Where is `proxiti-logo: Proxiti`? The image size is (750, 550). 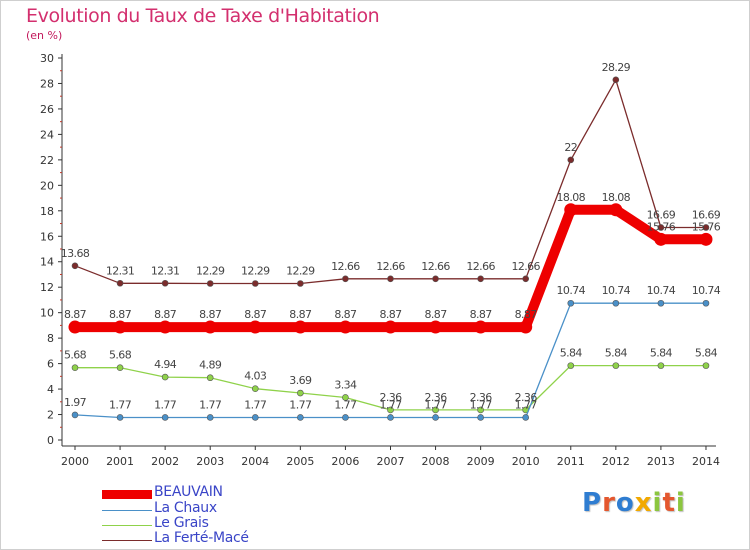 proxiti-logo: Proxiti is located at coordinates (634, 503).